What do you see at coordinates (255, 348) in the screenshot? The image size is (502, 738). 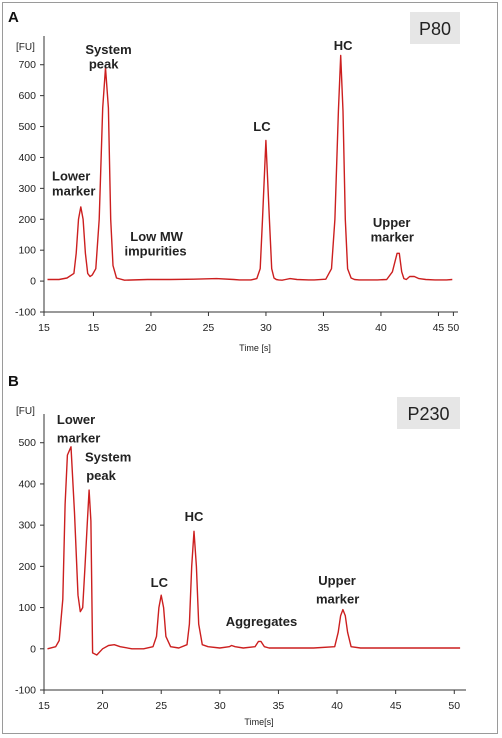 I see `x-axis-label: Time [s]` at bounding box center [255, 348].